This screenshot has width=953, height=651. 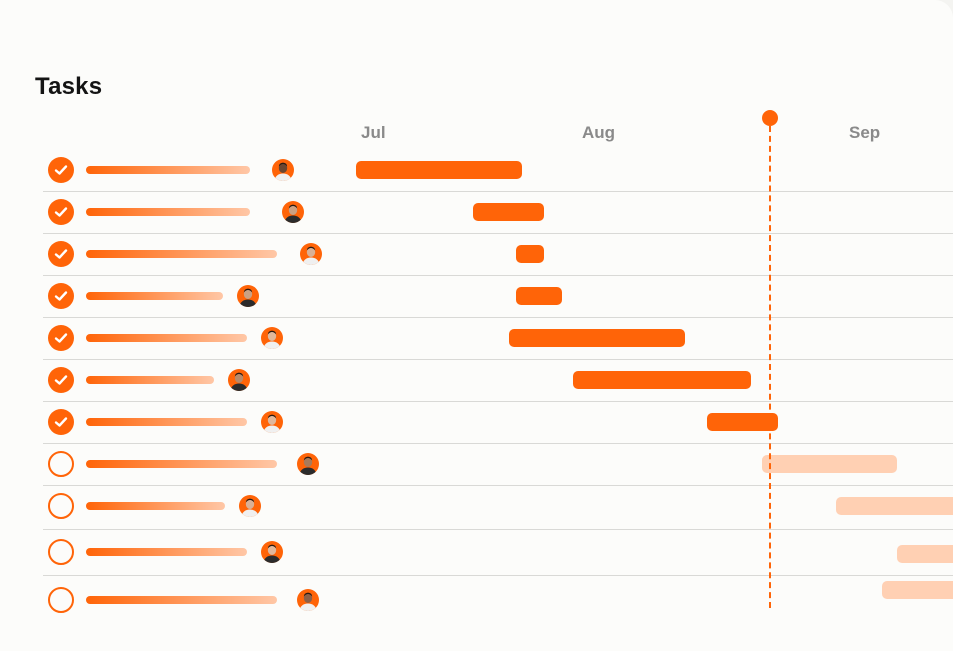 I want to click on today-line, so click(x=770, y=367).